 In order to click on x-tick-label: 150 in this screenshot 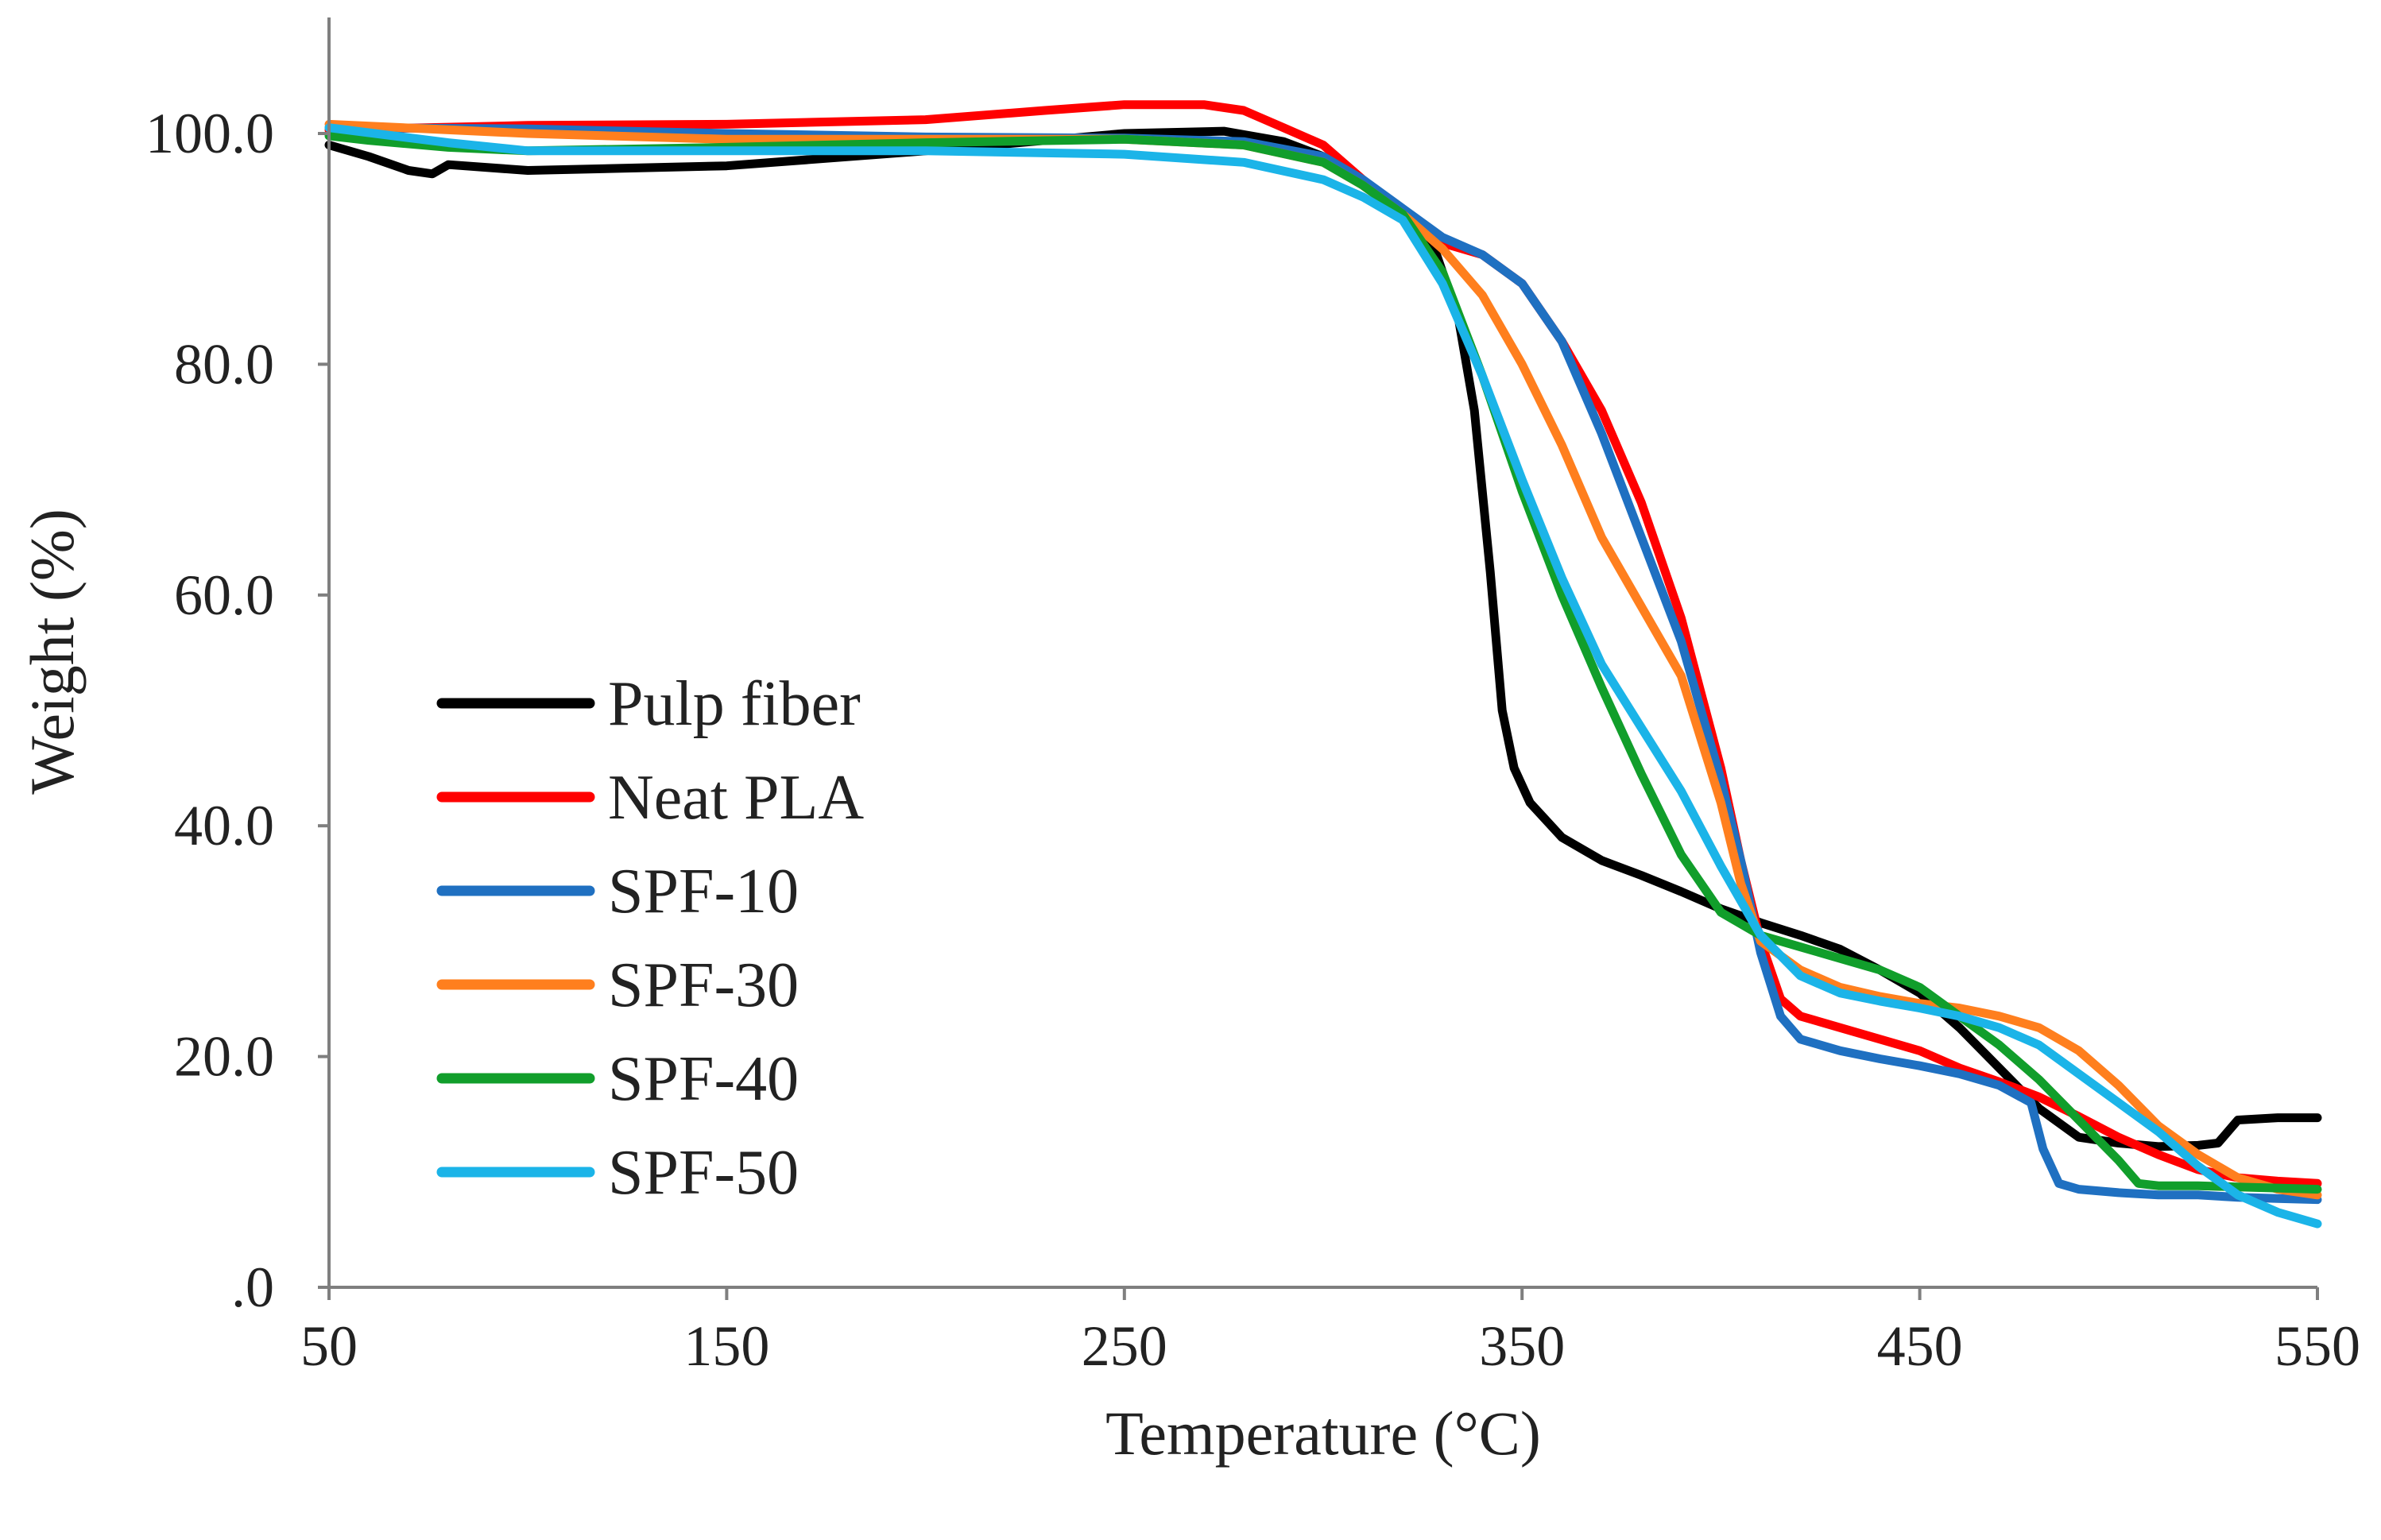, I will do `click(726, 1346)`.